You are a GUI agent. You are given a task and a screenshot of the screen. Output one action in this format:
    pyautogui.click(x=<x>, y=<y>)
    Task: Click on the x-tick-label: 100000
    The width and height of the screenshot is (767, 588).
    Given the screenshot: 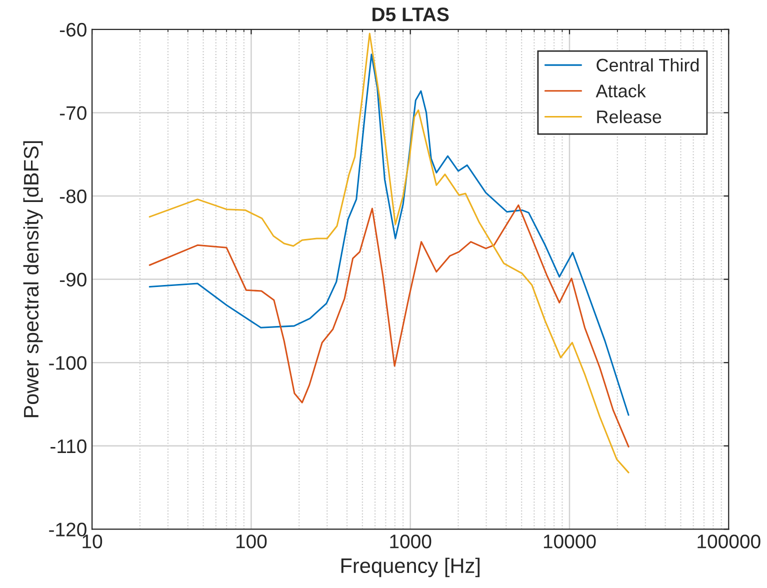 What is the action you would take?
    pyautogui.click(x=729, y=541)
    